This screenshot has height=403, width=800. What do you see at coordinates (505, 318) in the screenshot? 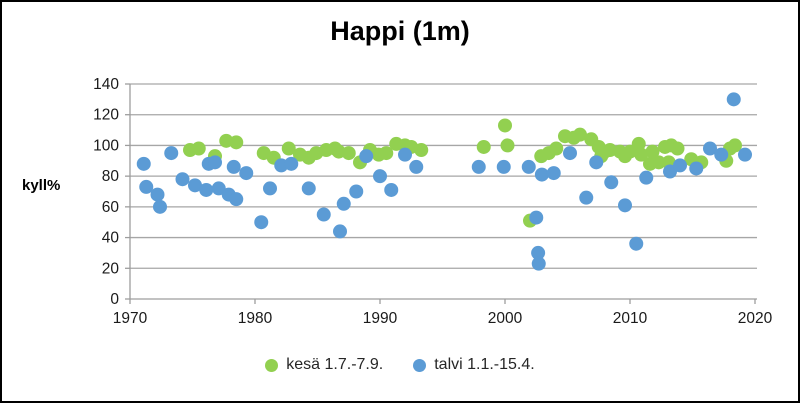
I see `x-tick-label: 2000` at bounding box center [505, 318].